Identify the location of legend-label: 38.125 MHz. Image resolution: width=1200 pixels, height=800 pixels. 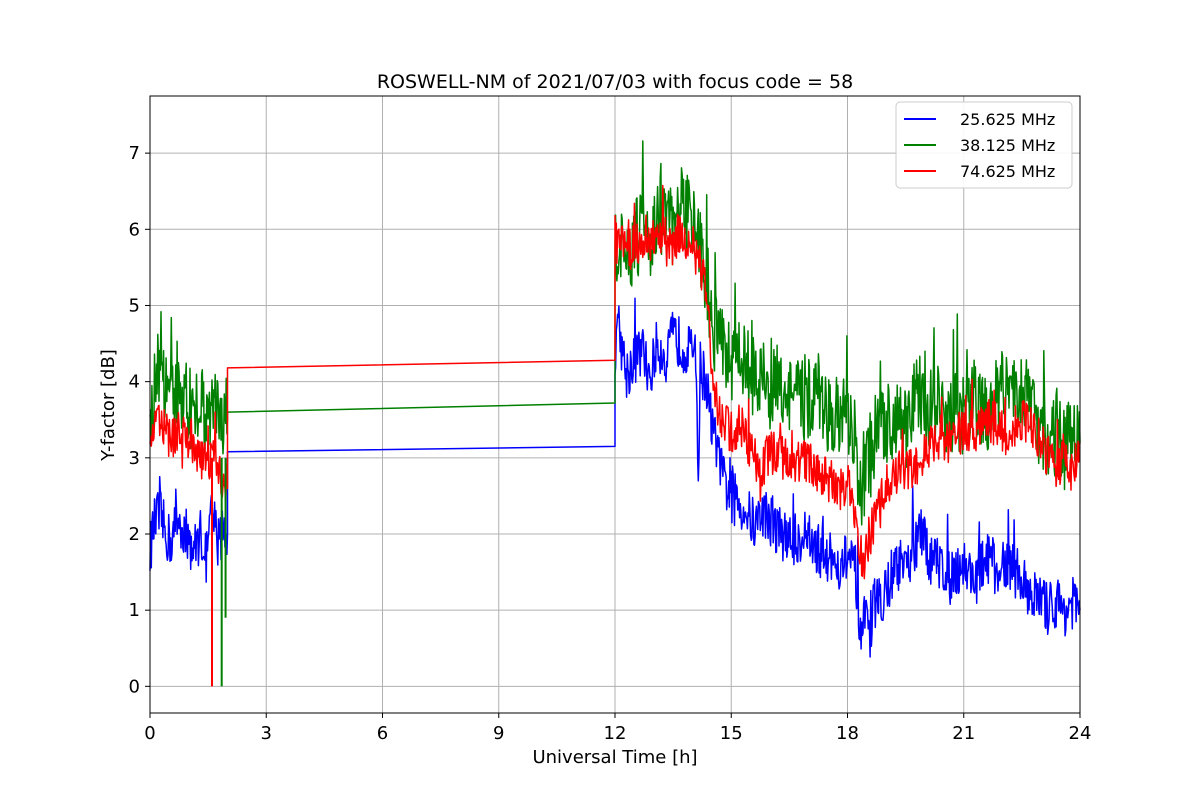
(1007, 145).